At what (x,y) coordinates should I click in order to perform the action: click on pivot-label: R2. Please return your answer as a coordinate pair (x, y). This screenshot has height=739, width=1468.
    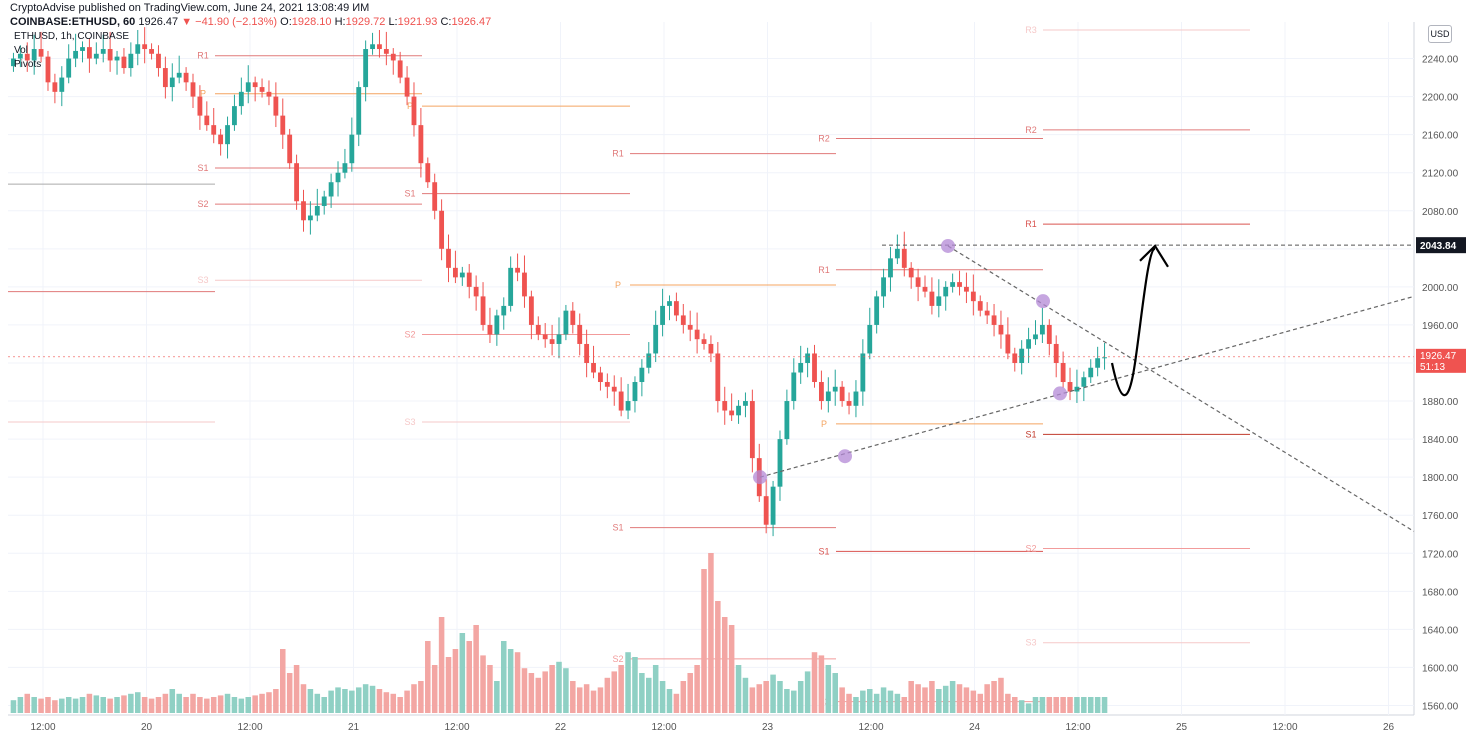
    Looking at the image, I should click on (824, 138).